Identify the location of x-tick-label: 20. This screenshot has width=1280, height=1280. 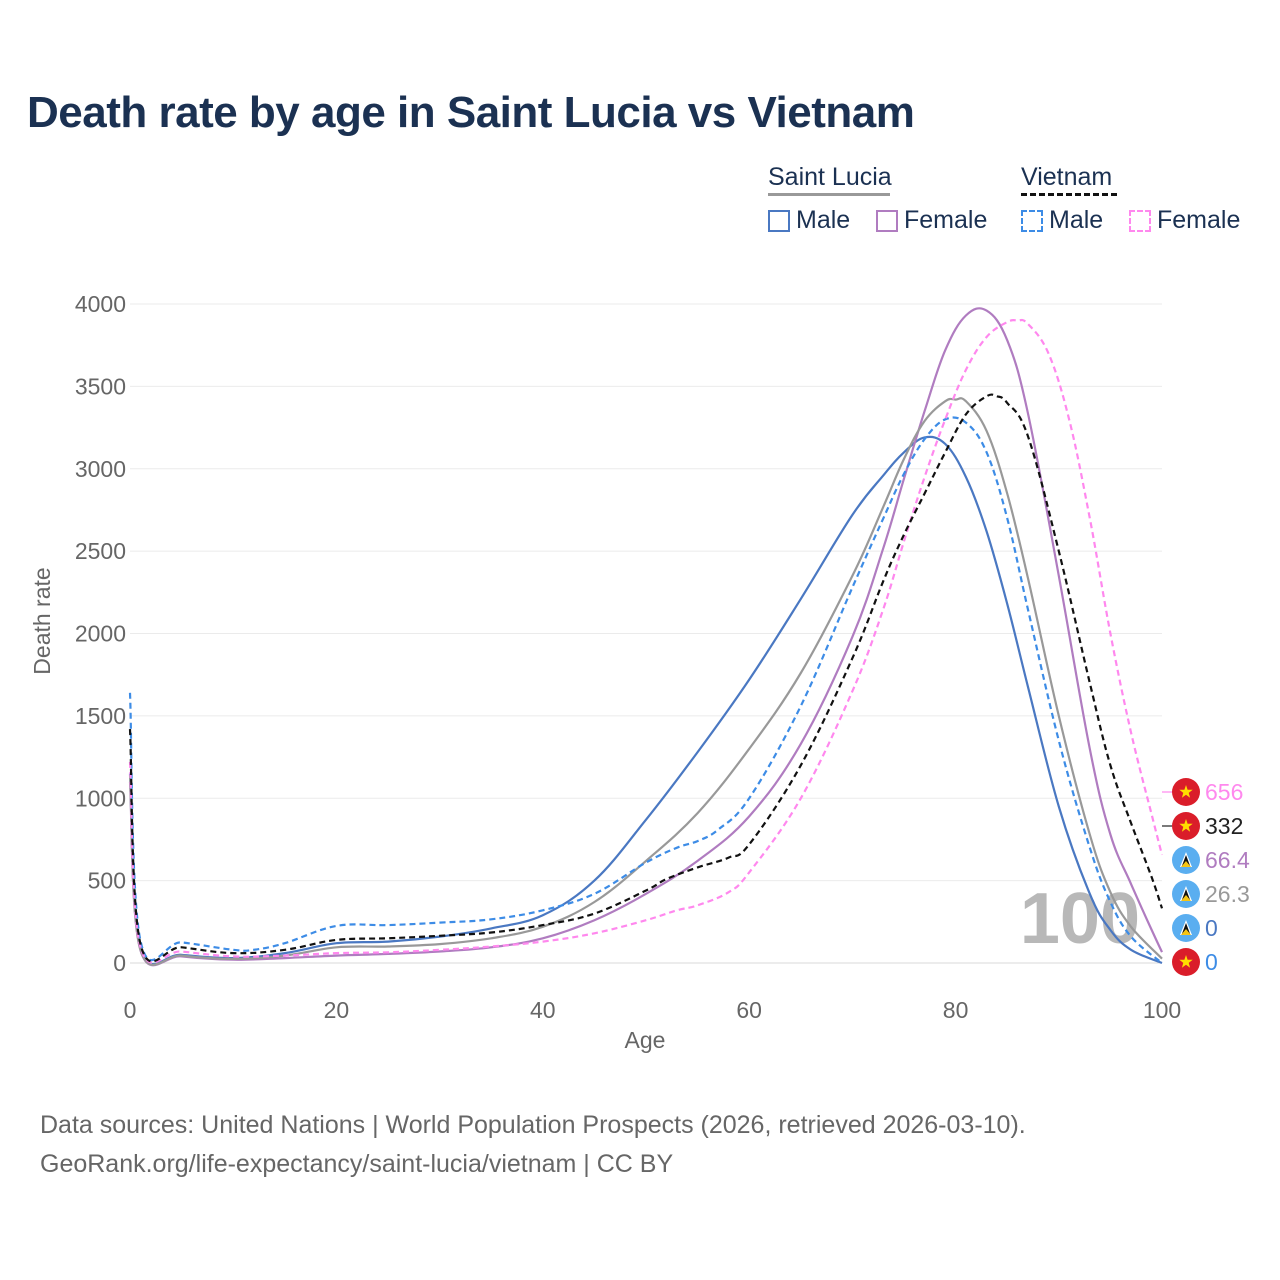
(337, 1010).